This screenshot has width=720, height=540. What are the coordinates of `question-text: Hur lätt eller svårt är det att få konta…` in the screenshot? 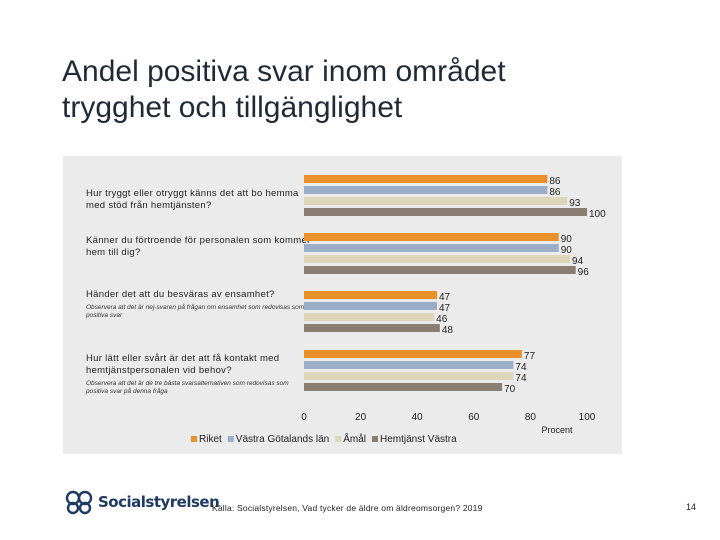 It's located at (183, 364).